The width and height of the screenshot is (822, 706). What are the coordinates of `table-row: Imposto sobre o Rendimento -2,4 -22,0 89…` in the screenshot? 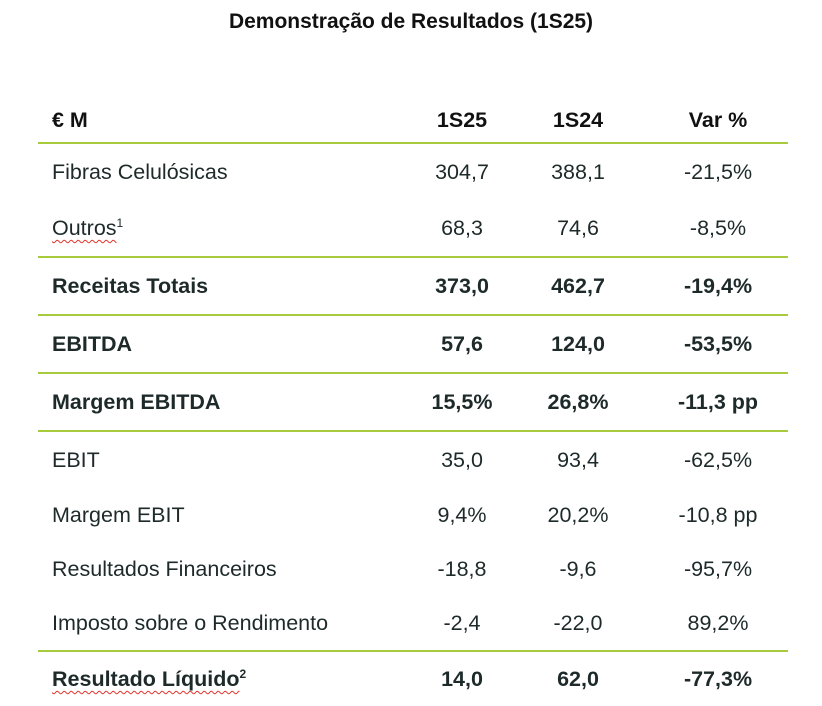 It's located at (413, 623).